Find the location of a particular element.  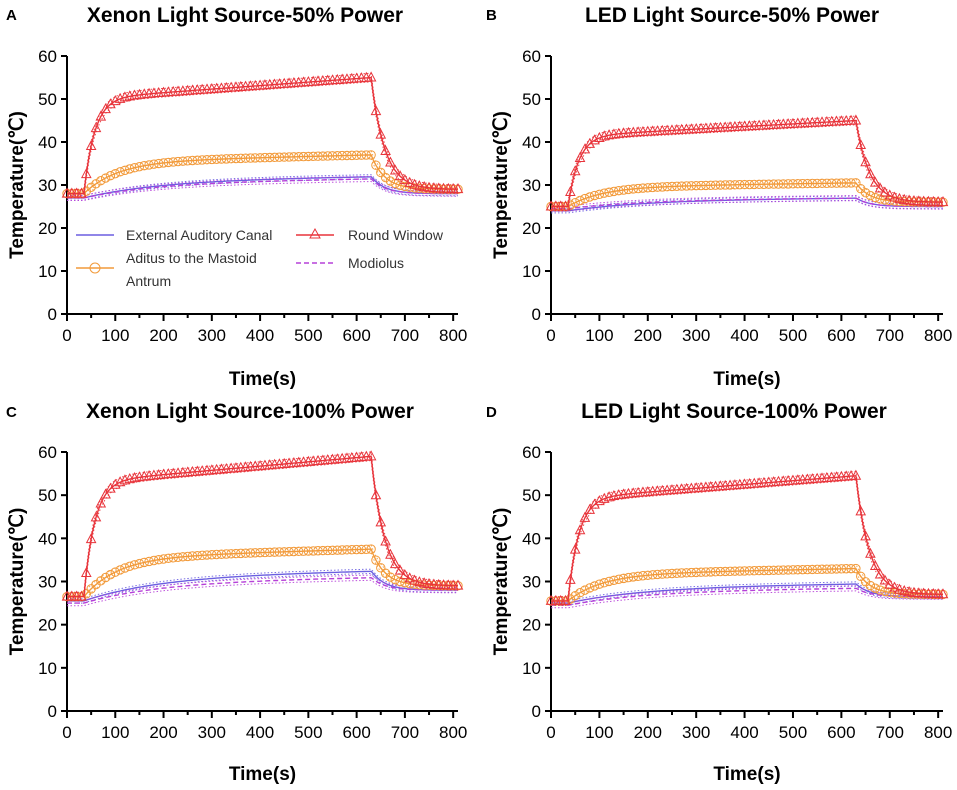

series-adi-line is located at coordinates (262, 174).